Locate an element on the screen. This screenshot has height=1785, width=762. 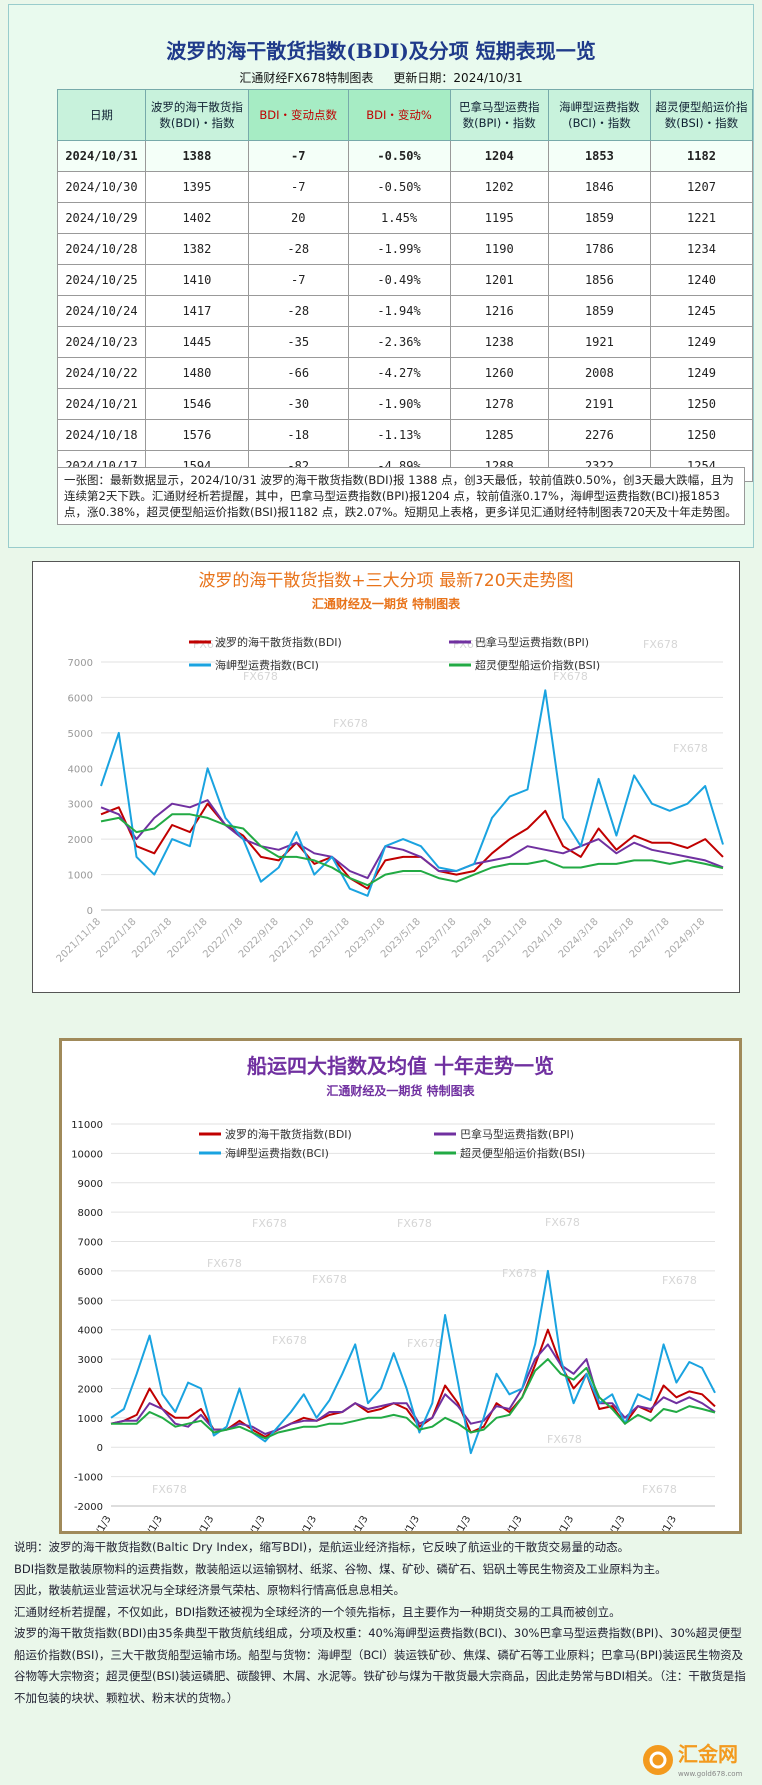
table-cell: -4.27% is located at coordinates (399, 373).